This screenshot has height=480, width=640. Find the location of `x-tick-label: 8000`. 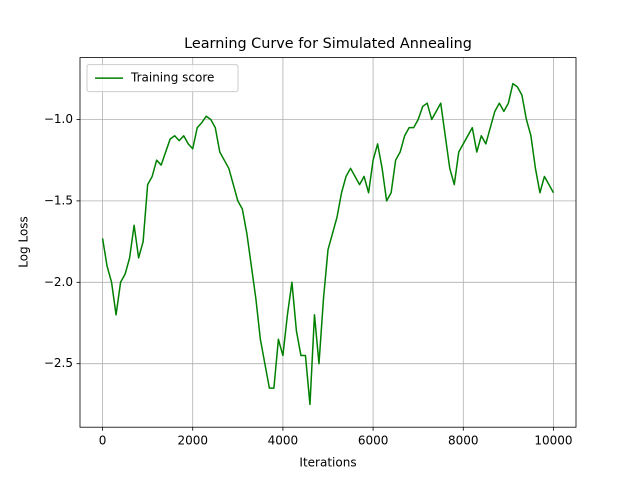

x-tick-label: 8000 is located at coordinates (463, 441).